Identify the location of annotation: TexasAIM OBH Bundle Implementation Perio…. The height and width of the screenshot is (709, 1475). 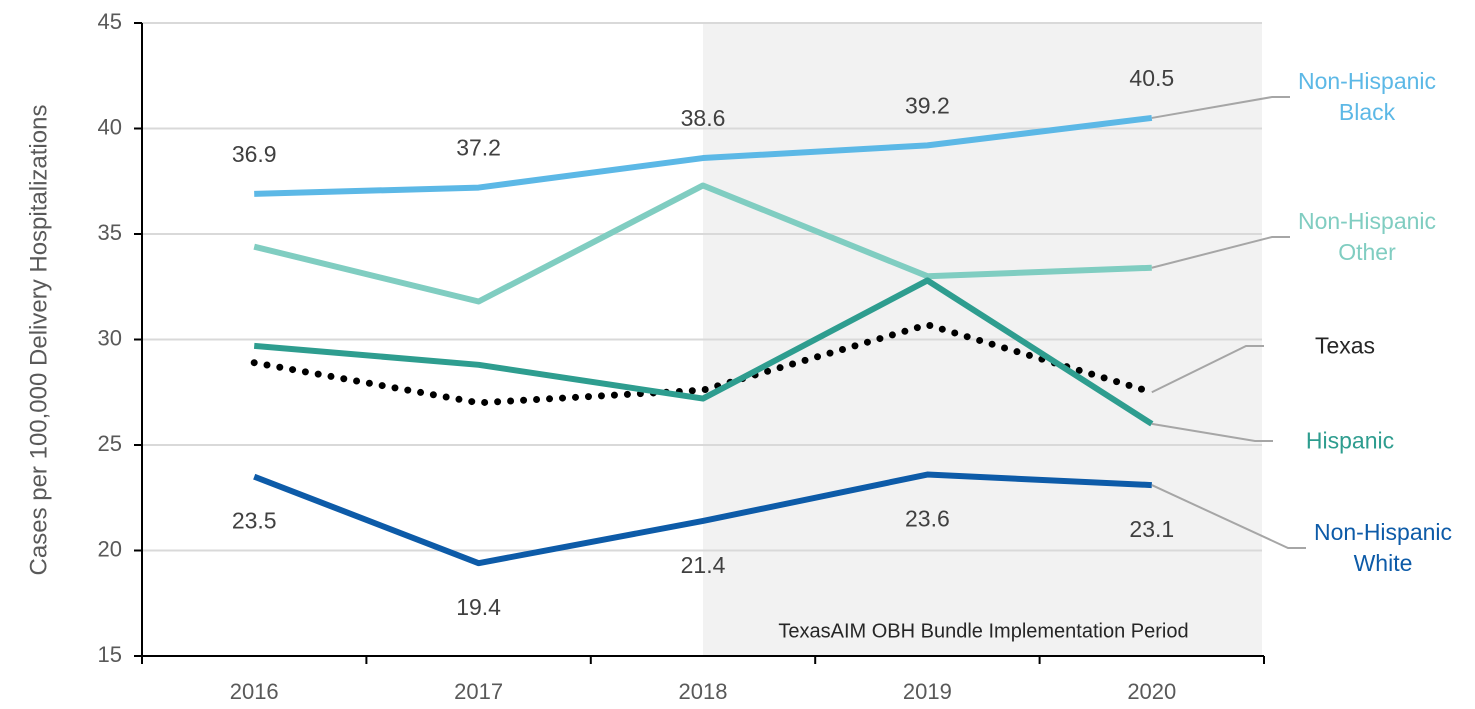
(983, 631).